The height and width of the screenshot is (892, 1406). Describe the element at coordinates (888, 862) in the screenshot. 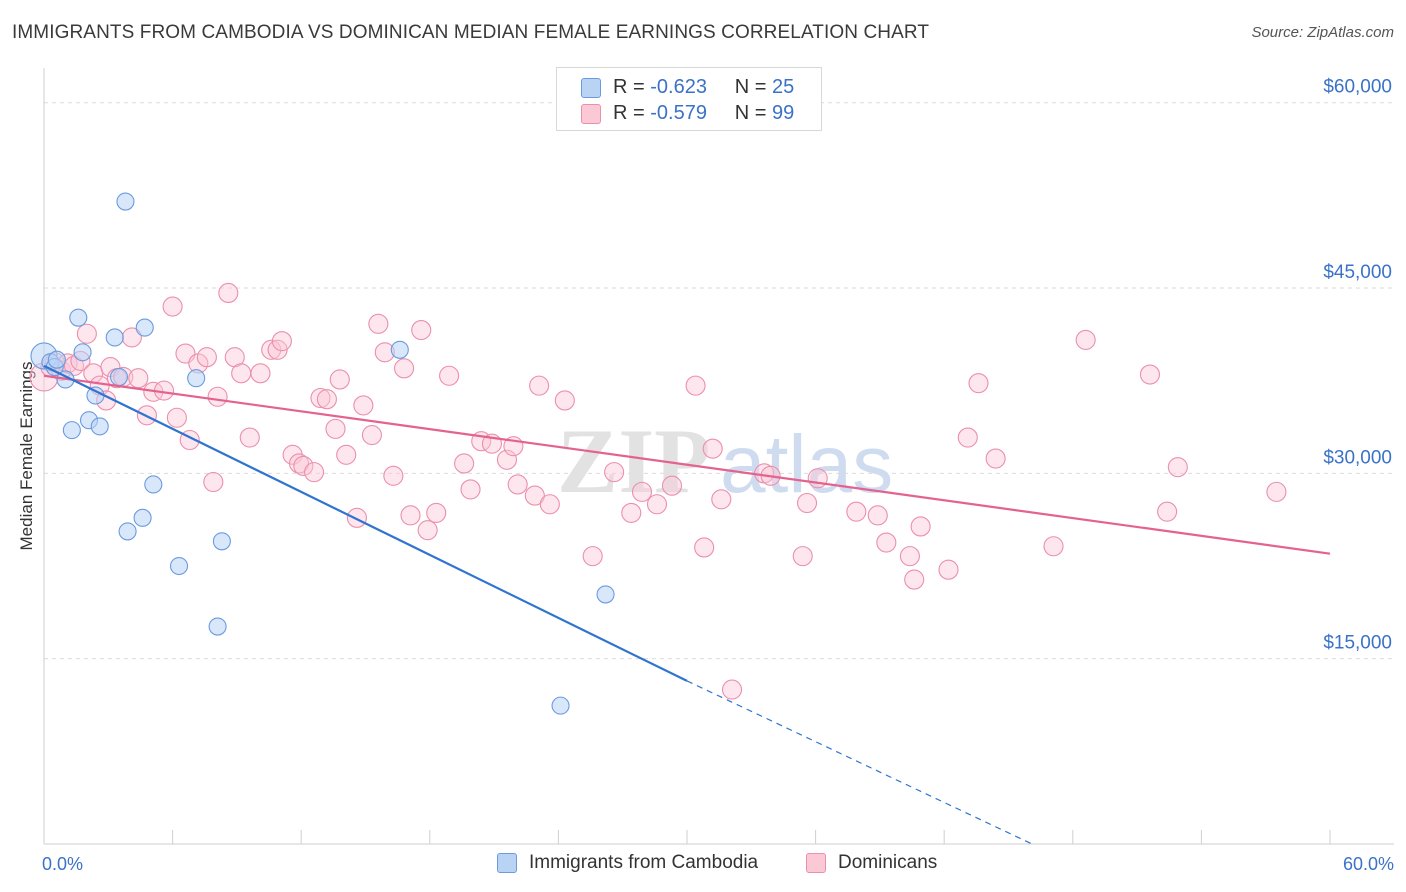

I see `legend-label-dominican: Dominicans` at that location.